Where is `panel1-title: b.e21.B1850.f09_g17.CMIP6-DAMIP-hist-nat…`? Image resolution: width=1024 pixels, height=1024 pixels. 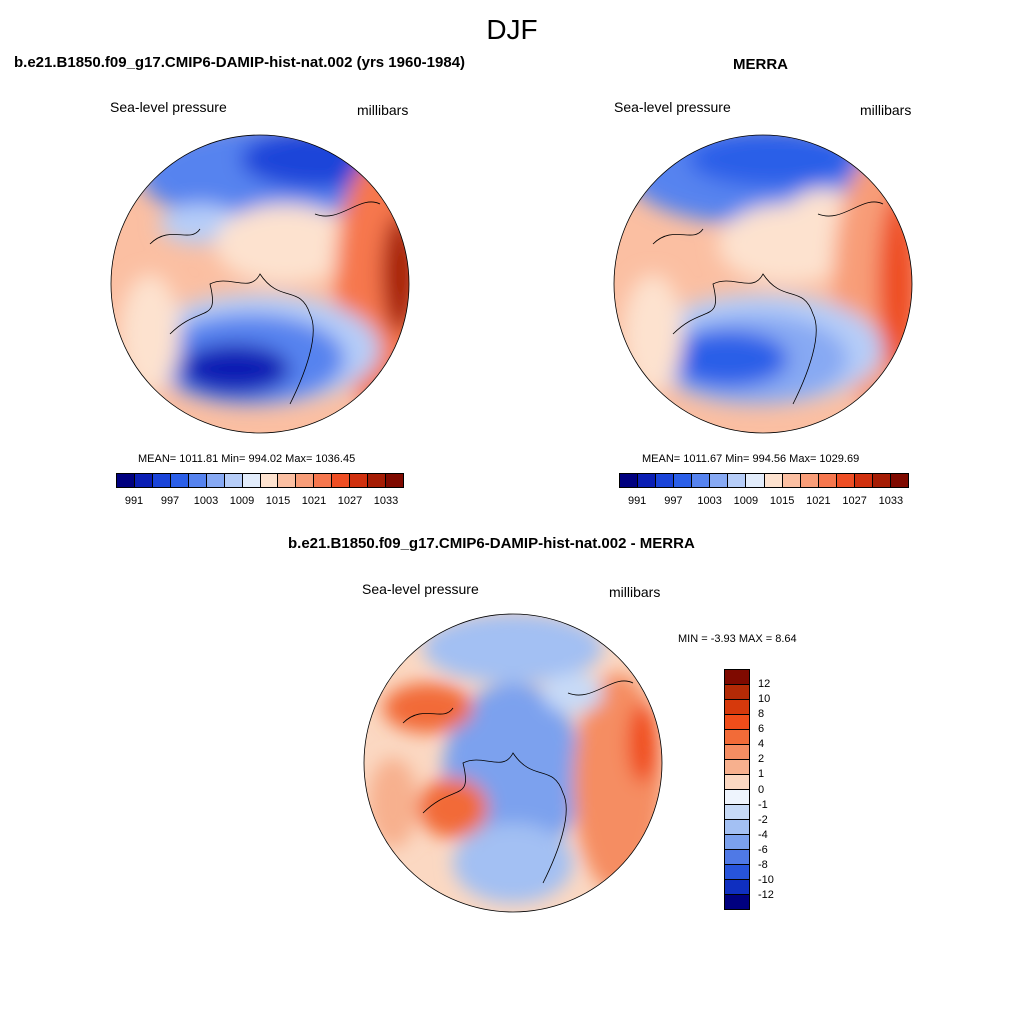
panel1-title: b.e21.B1850.f09_g17.CMIP6-DAMIP-hist-nat… is located at coordinates (240, 62).